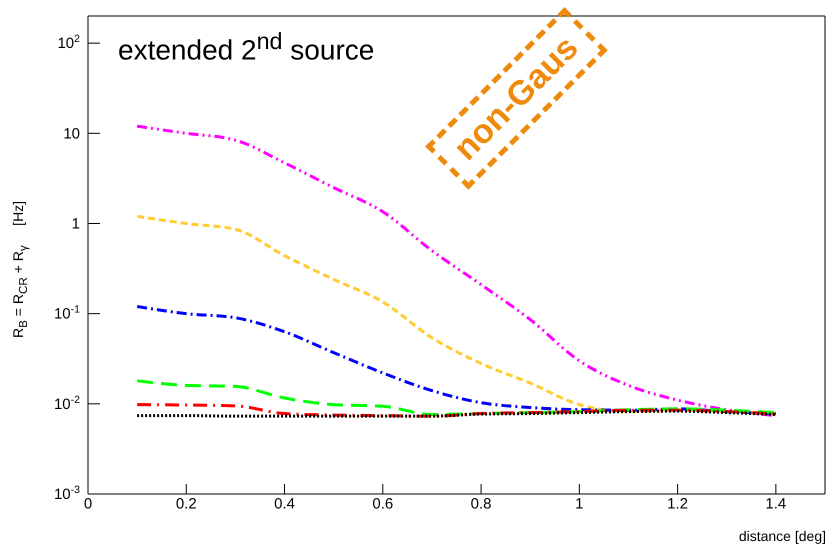 The width and height of the screenshot is (836, 552). Describe the element at coordinates (76, 223) in the screenshot. I see `y-tick-label: 1` at that location.